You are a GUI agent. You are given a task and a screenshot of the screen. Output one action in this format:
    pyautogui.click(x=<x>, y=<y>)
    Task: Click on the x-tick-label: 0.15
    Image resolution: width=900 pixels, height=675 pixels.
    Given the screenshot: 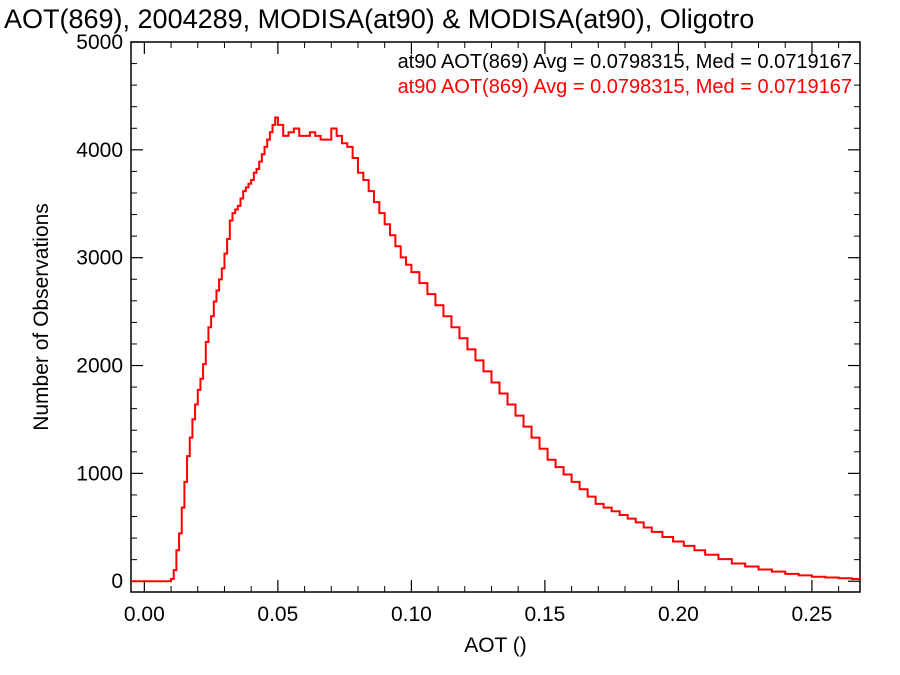 What is the action you would take?
    pyautogui.click(x=544, y=614)
    